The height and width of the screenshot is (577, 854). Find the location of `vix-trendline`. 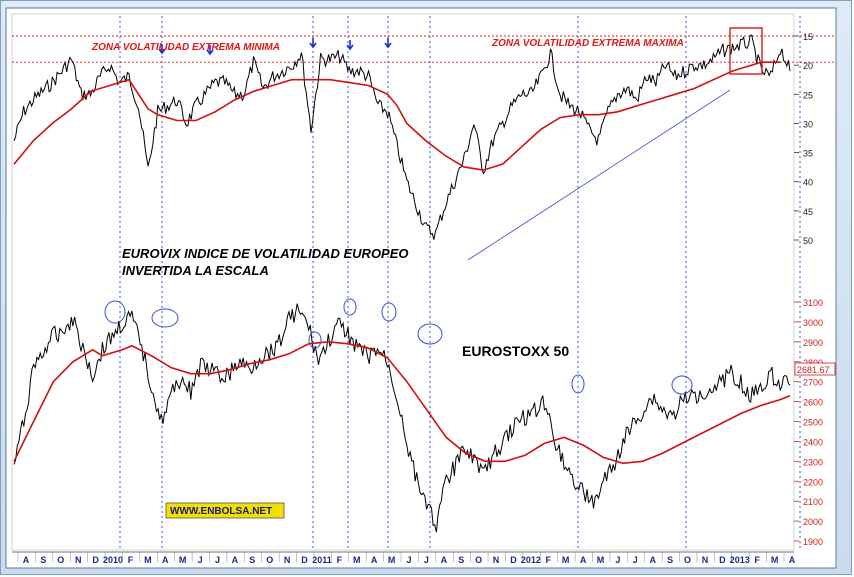

vix-trendline is located at coordinates (599, 175).